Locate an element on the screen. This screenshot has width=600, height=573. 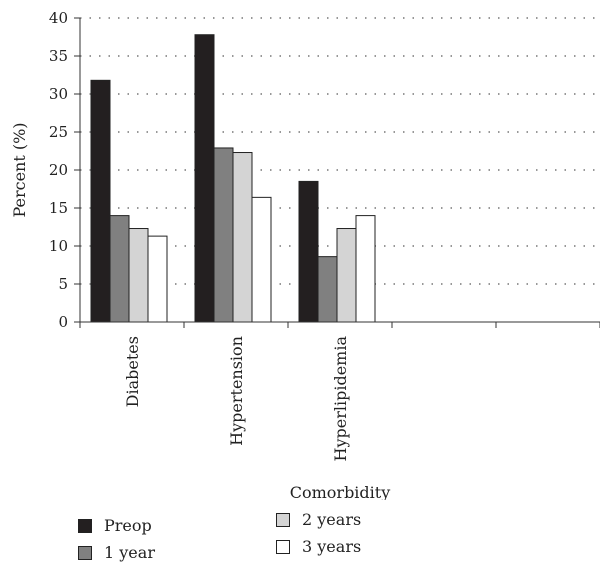
y-axis-title: Percent (%) is located at coordinates (19, 169).